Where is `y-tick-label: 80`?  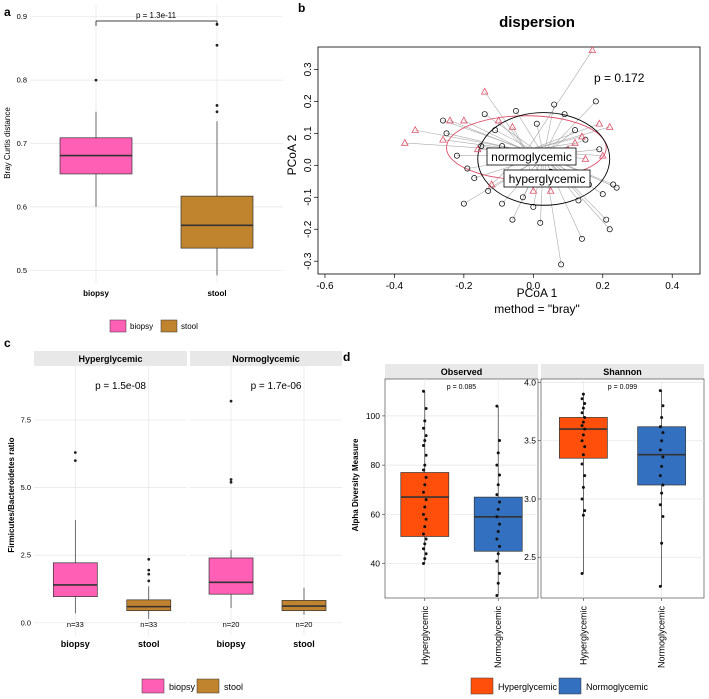 y-tick-label: 80 is located at coordinates (376, 465).